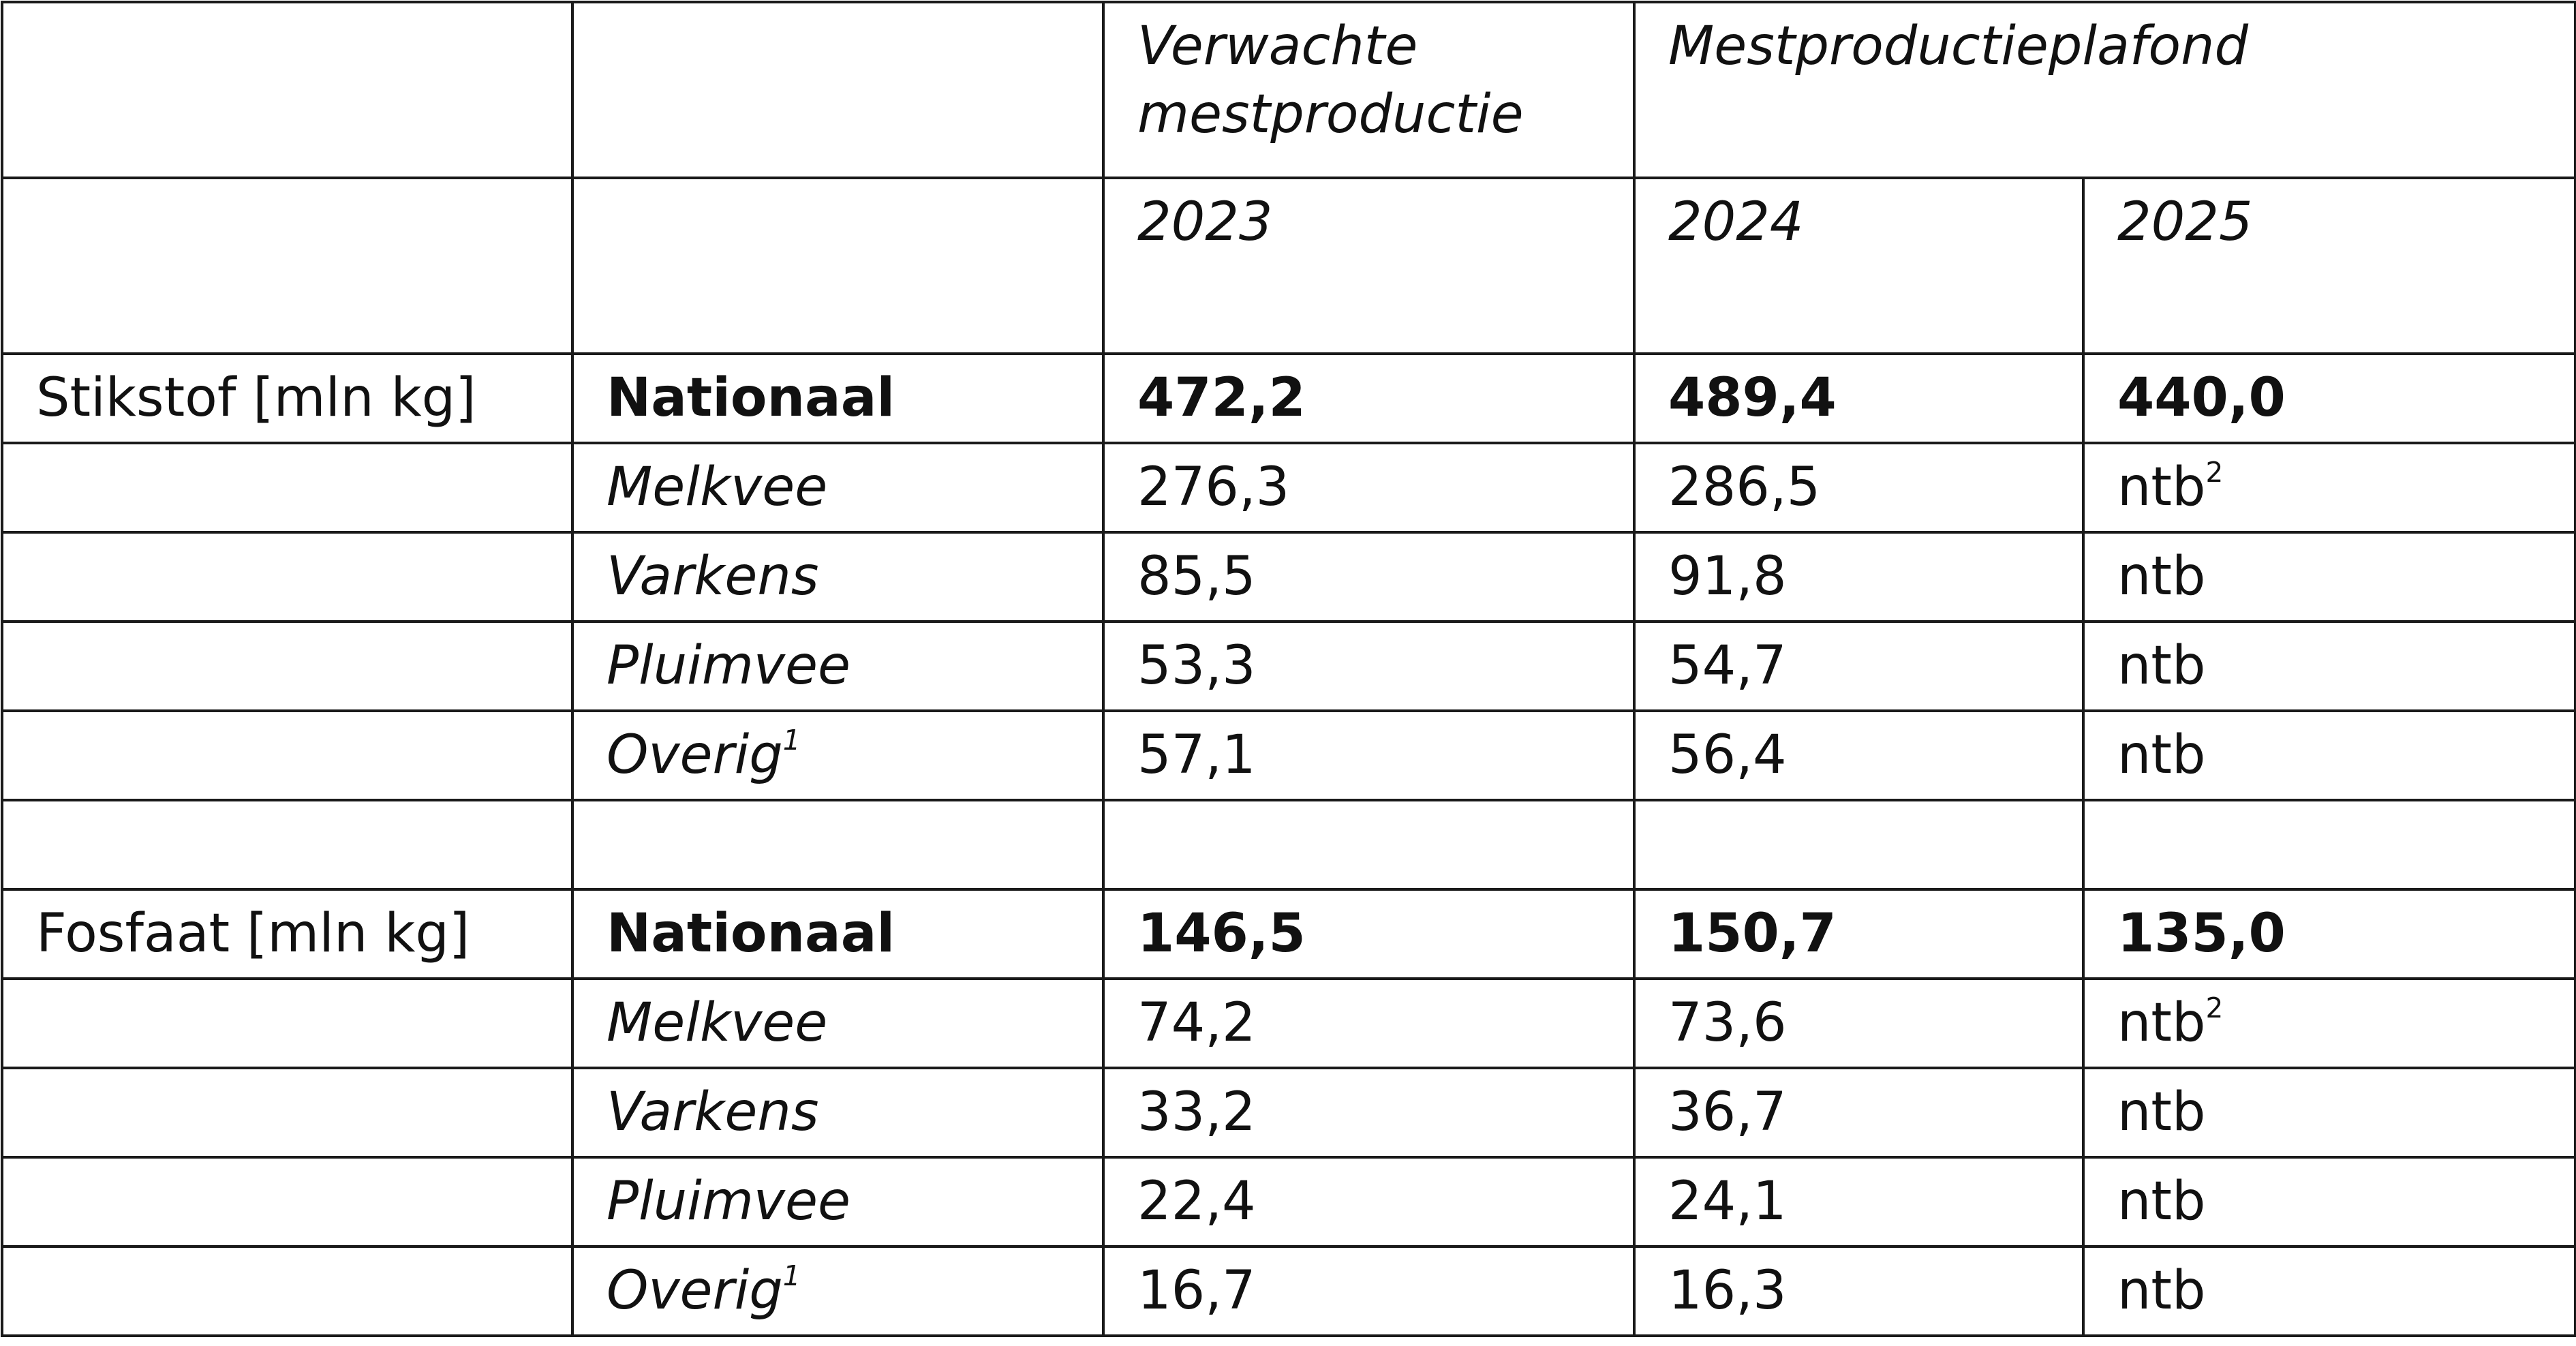 This screenshot has width=2576, height=1346. What do you see at coordinates (1859, 934) in the screenshot?
I see `value-2024-cell: 150,7` at bounding box center [1859, 934].